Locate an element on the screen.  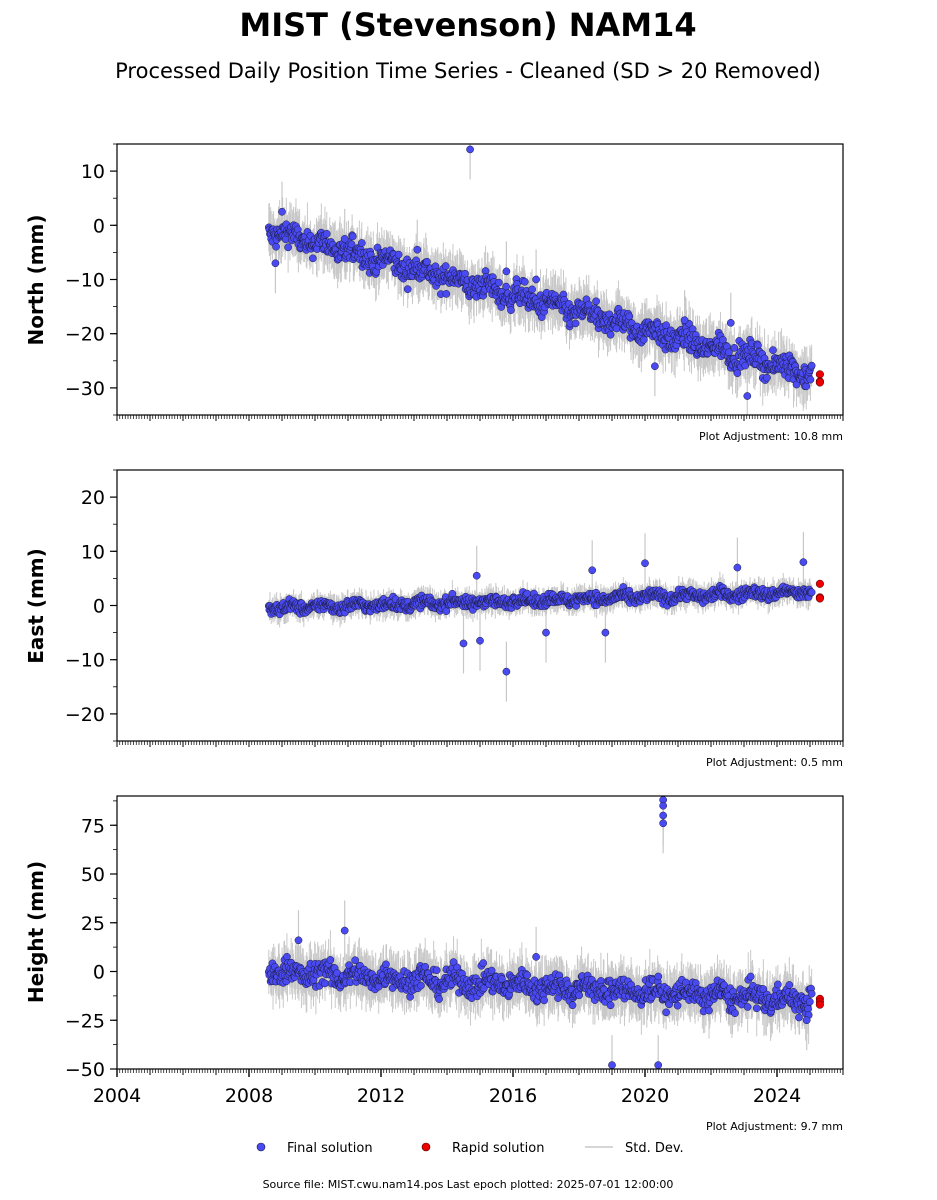
east-ytick-label: 20 is located at coordinates (93, 498).